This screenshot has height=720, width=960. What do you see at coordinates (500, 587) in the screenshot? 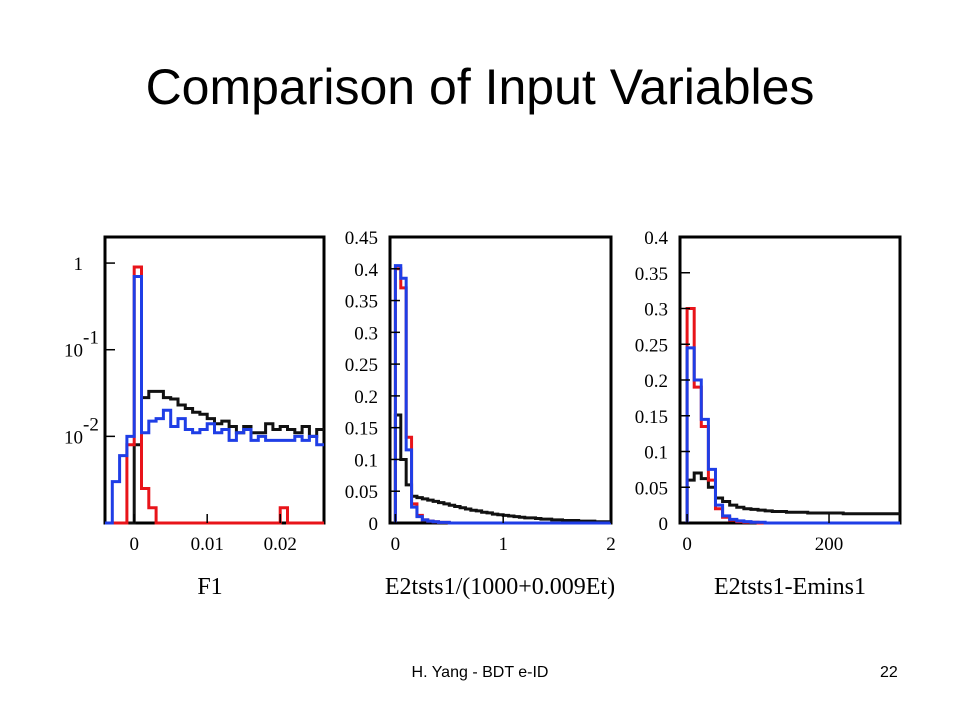
I see `x-axis-label: E2tsts1/(1000+0.009Et)` at bounding box center [500, 587].